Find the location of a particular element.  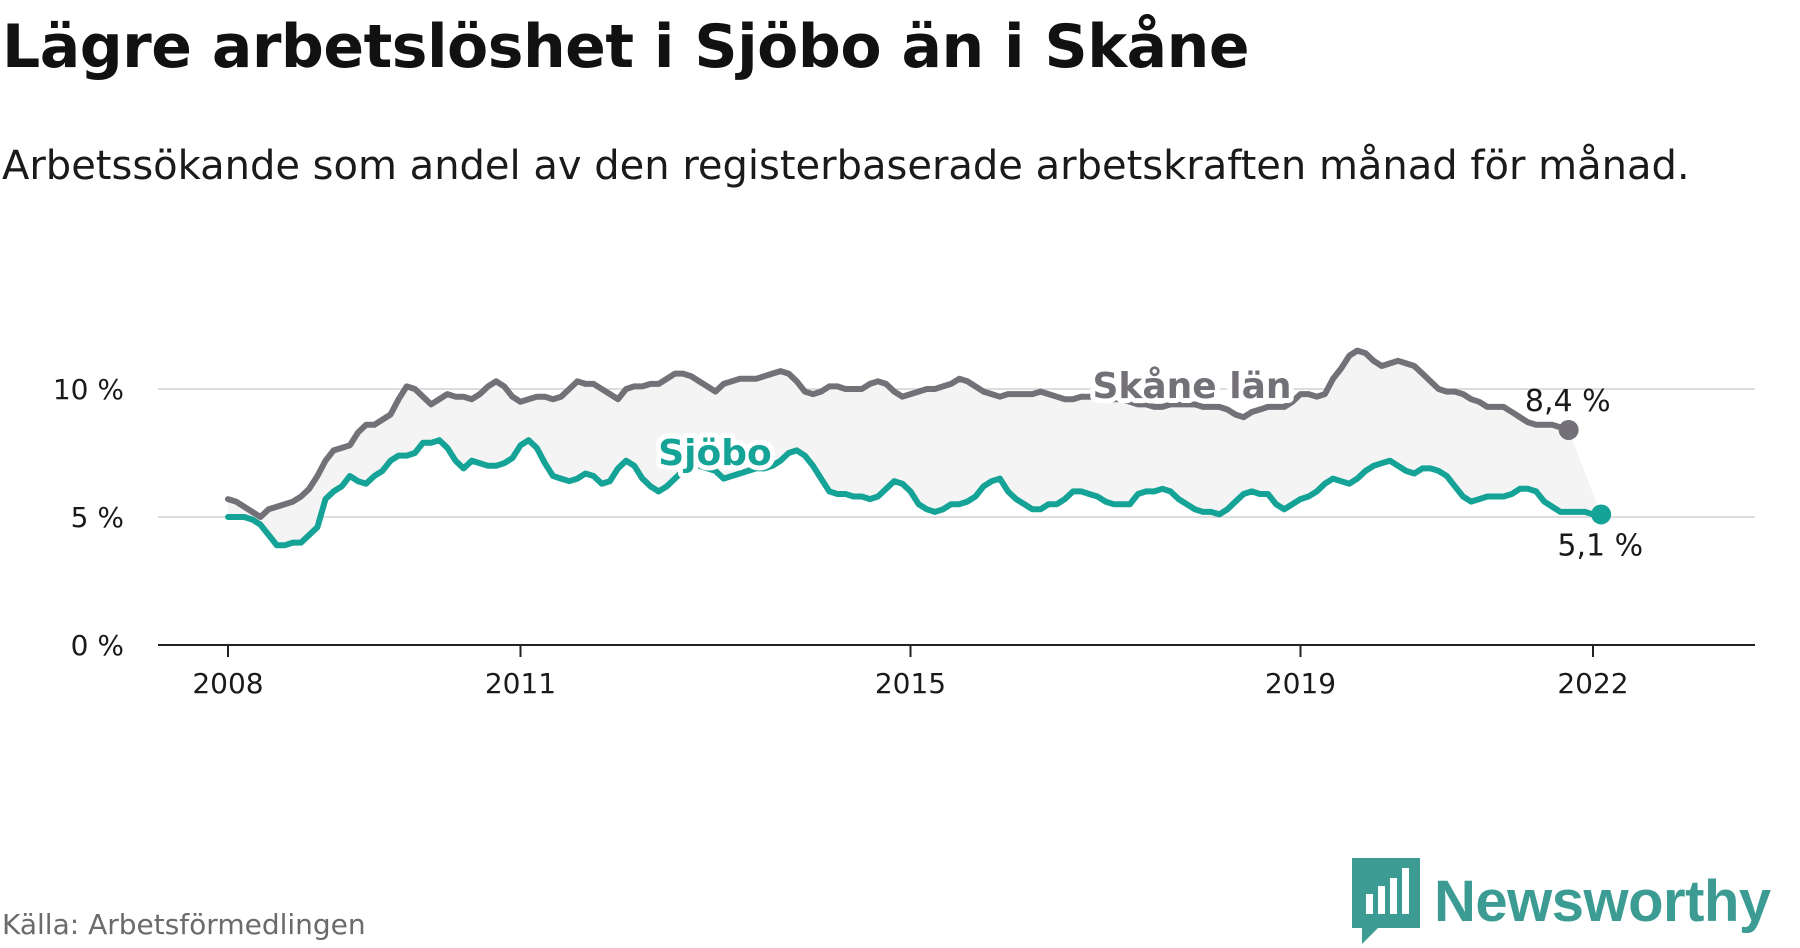

series-line-skane-lan is located at coordinates (898, 433).